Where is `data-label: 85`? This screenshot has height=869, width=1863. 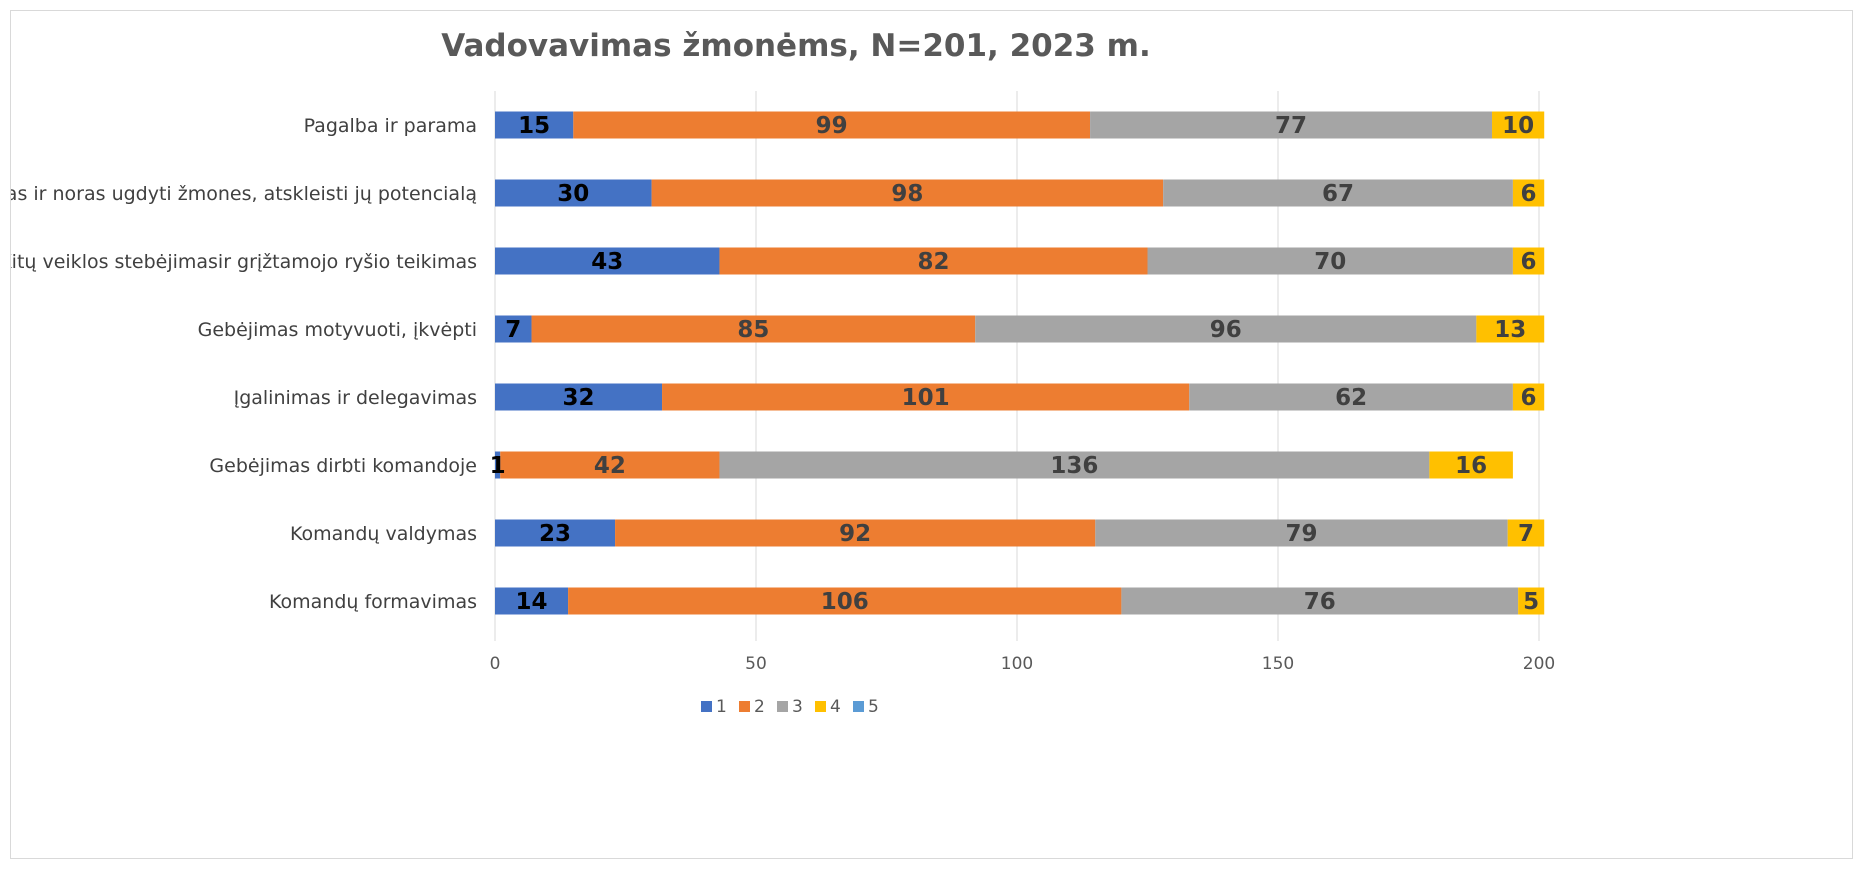 data-label: 85 is located at coordinates (753, 330).